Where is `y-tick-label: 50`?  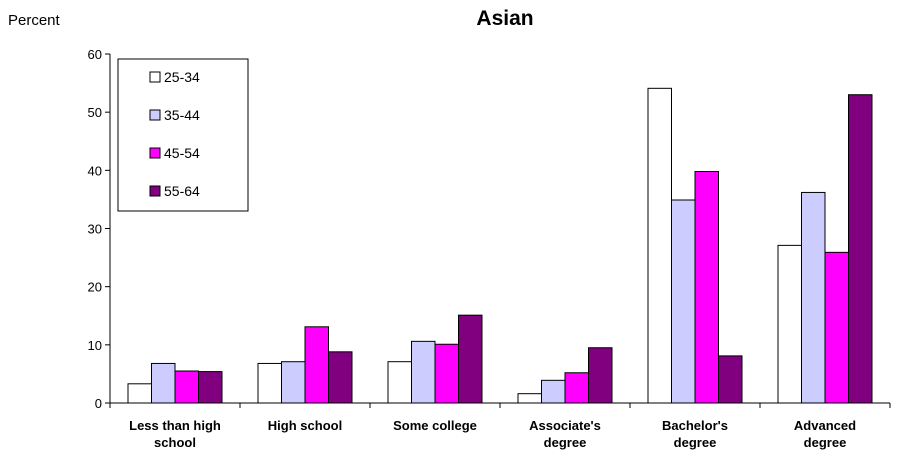 y-tick-label: 50 is located at coordinates (95, 112).